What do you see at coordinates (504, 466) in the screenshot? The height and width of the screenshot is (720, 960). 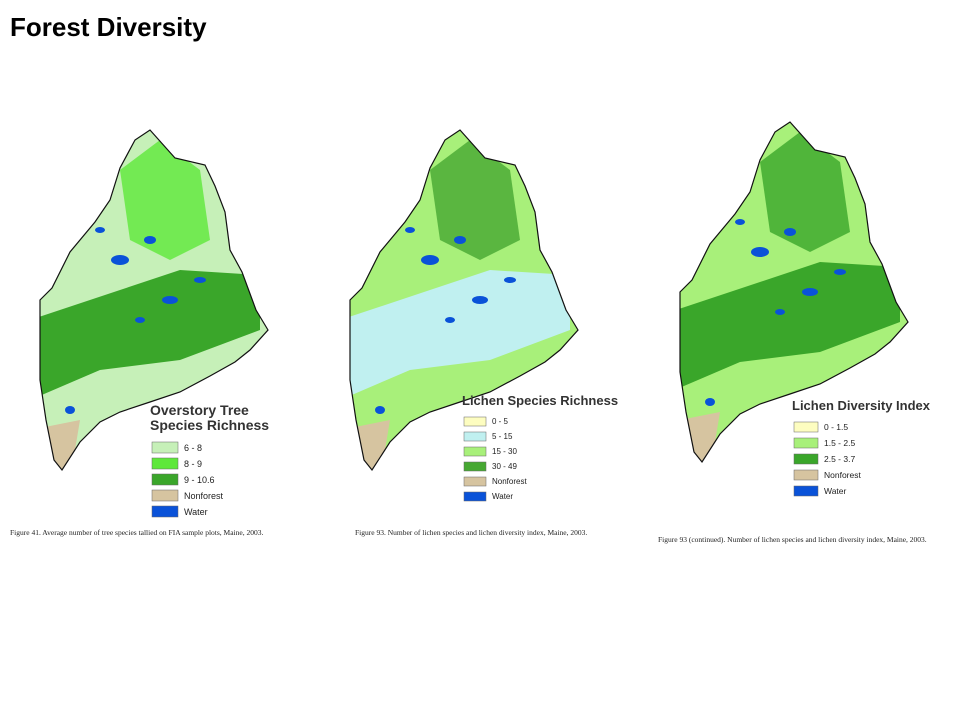 I see `legend-label: 30 - 49` at bounding box center [504, 466].